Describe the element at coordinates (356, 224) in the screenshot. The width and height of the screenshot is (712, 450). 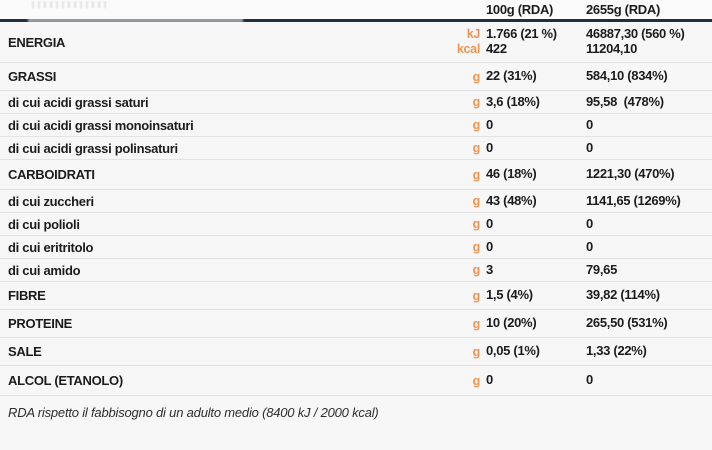
I see `nutrient-row-polioli: di cui polioli g 0 0` at that location.